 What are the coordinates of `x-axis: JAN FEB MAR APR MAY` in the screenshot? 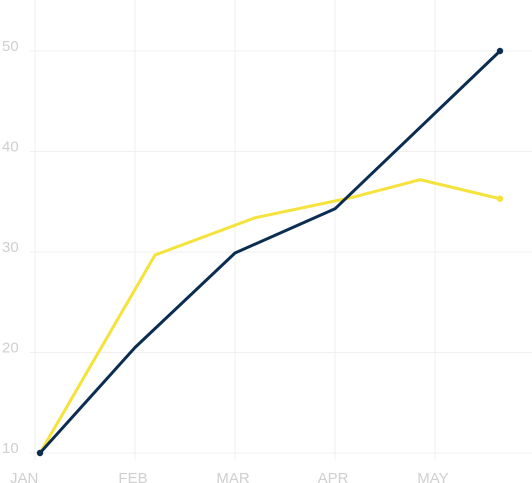 It's located at (229, 476).